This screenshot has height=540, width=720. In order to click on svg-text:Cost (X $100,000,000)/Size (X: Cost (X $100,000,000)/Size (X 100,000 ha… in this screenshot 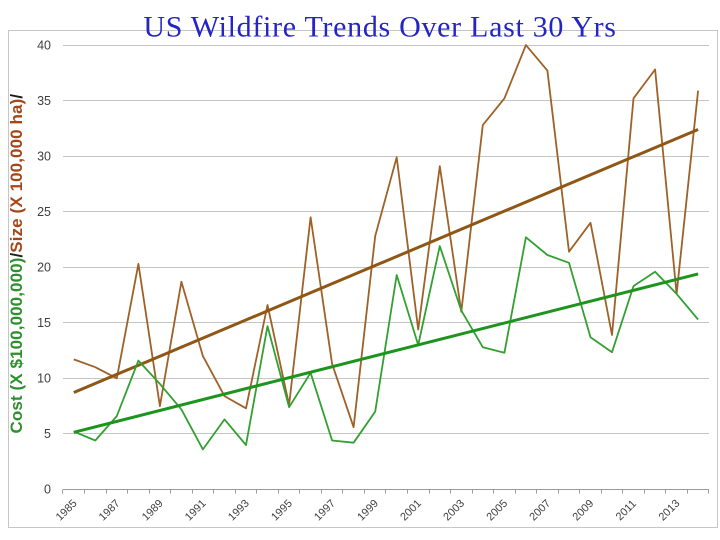, I will do `click(16, 264)`.